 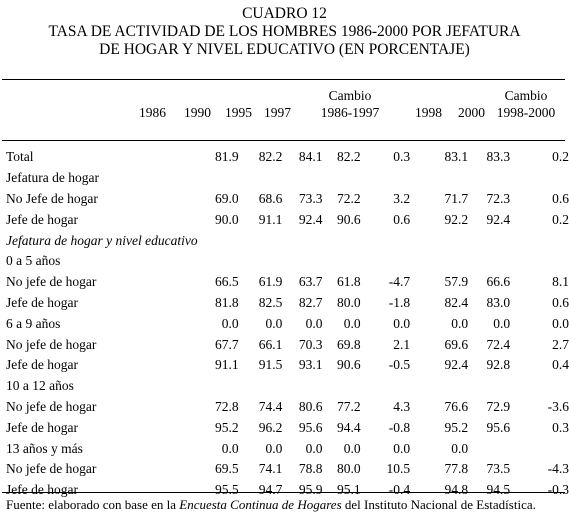 I want to click on row-label: 13 años y más, so click(x=44, y=448).